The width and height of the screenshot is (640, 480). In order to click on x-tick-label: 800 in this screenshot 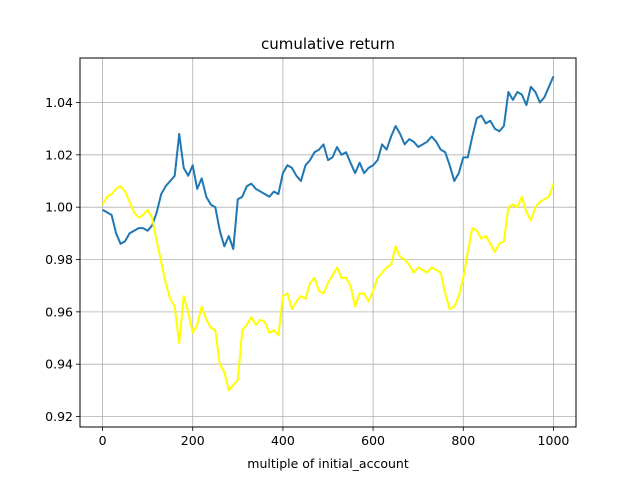, I will do `click(463, 440)`.